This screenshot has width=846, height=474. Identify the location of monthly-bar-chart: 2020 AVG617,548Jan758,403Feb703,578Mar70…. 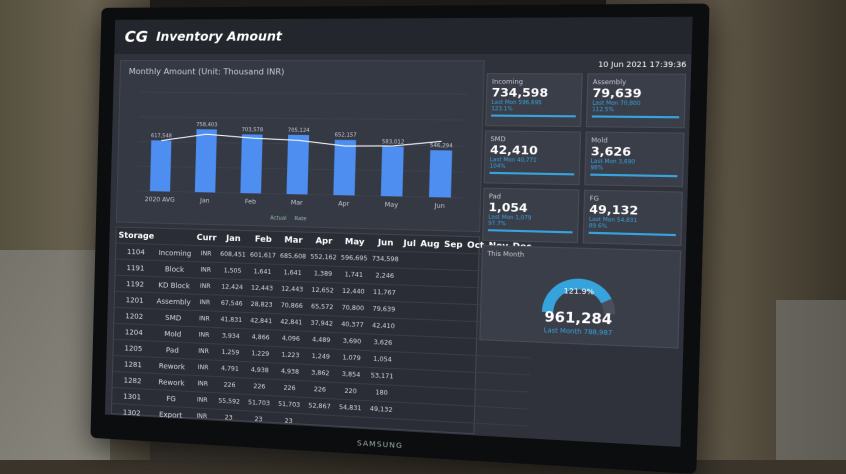
(297, 151).